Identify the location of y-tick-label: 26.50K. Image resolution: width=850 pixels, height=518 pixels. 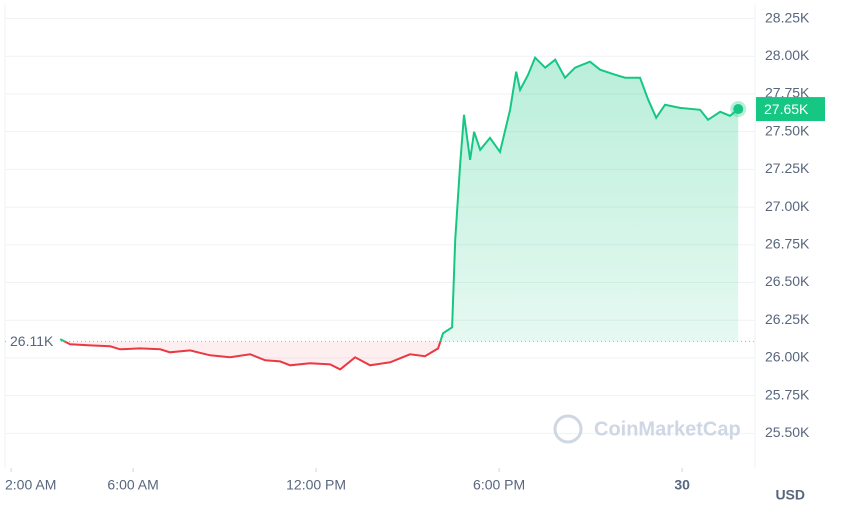
(787, 281).